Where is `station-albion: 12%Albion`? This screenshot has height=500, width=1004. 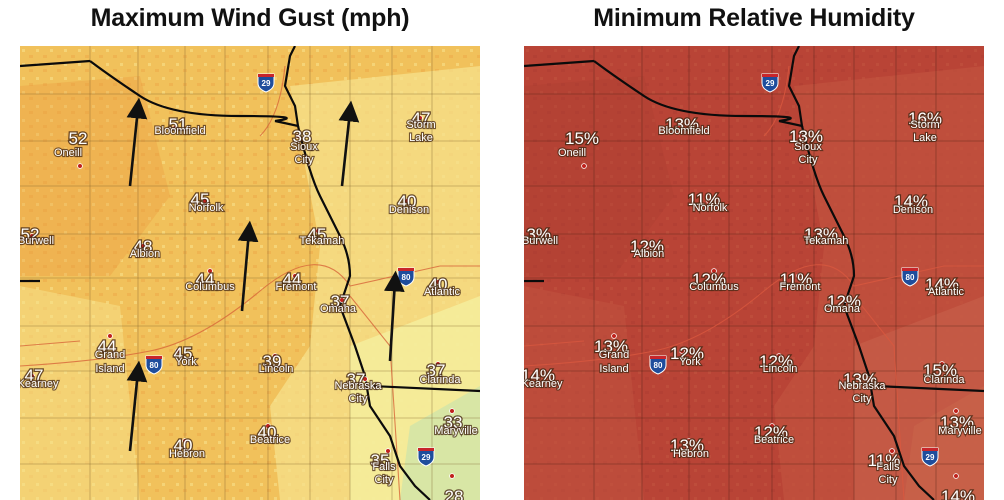
station-albion: 12%Albion is located at coordinates (647, 248).